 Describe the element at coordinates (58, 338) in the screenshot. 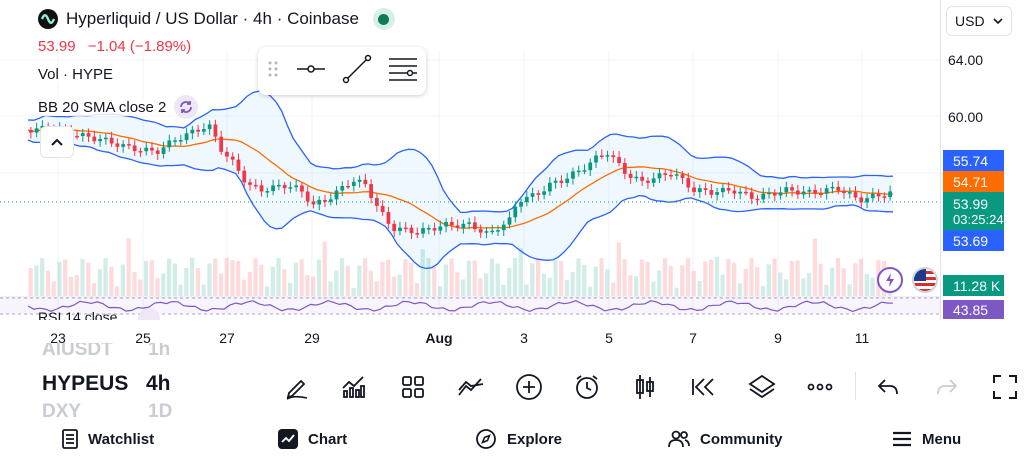

I see `time-tick: 23` at that location.